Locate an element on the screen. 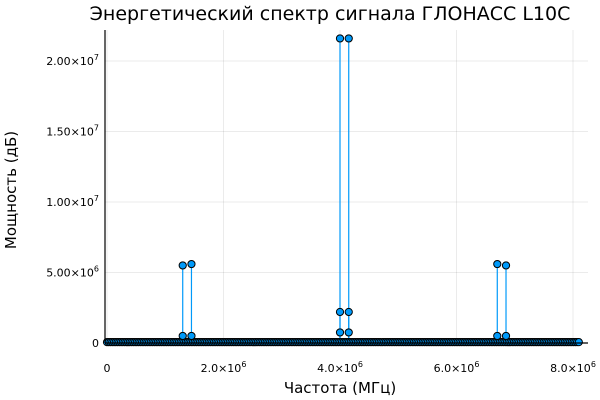 The width and height of the screenshot is (600, 400). y-tick-label: 1.00×10⁷ is located at coordinates (72, 201).